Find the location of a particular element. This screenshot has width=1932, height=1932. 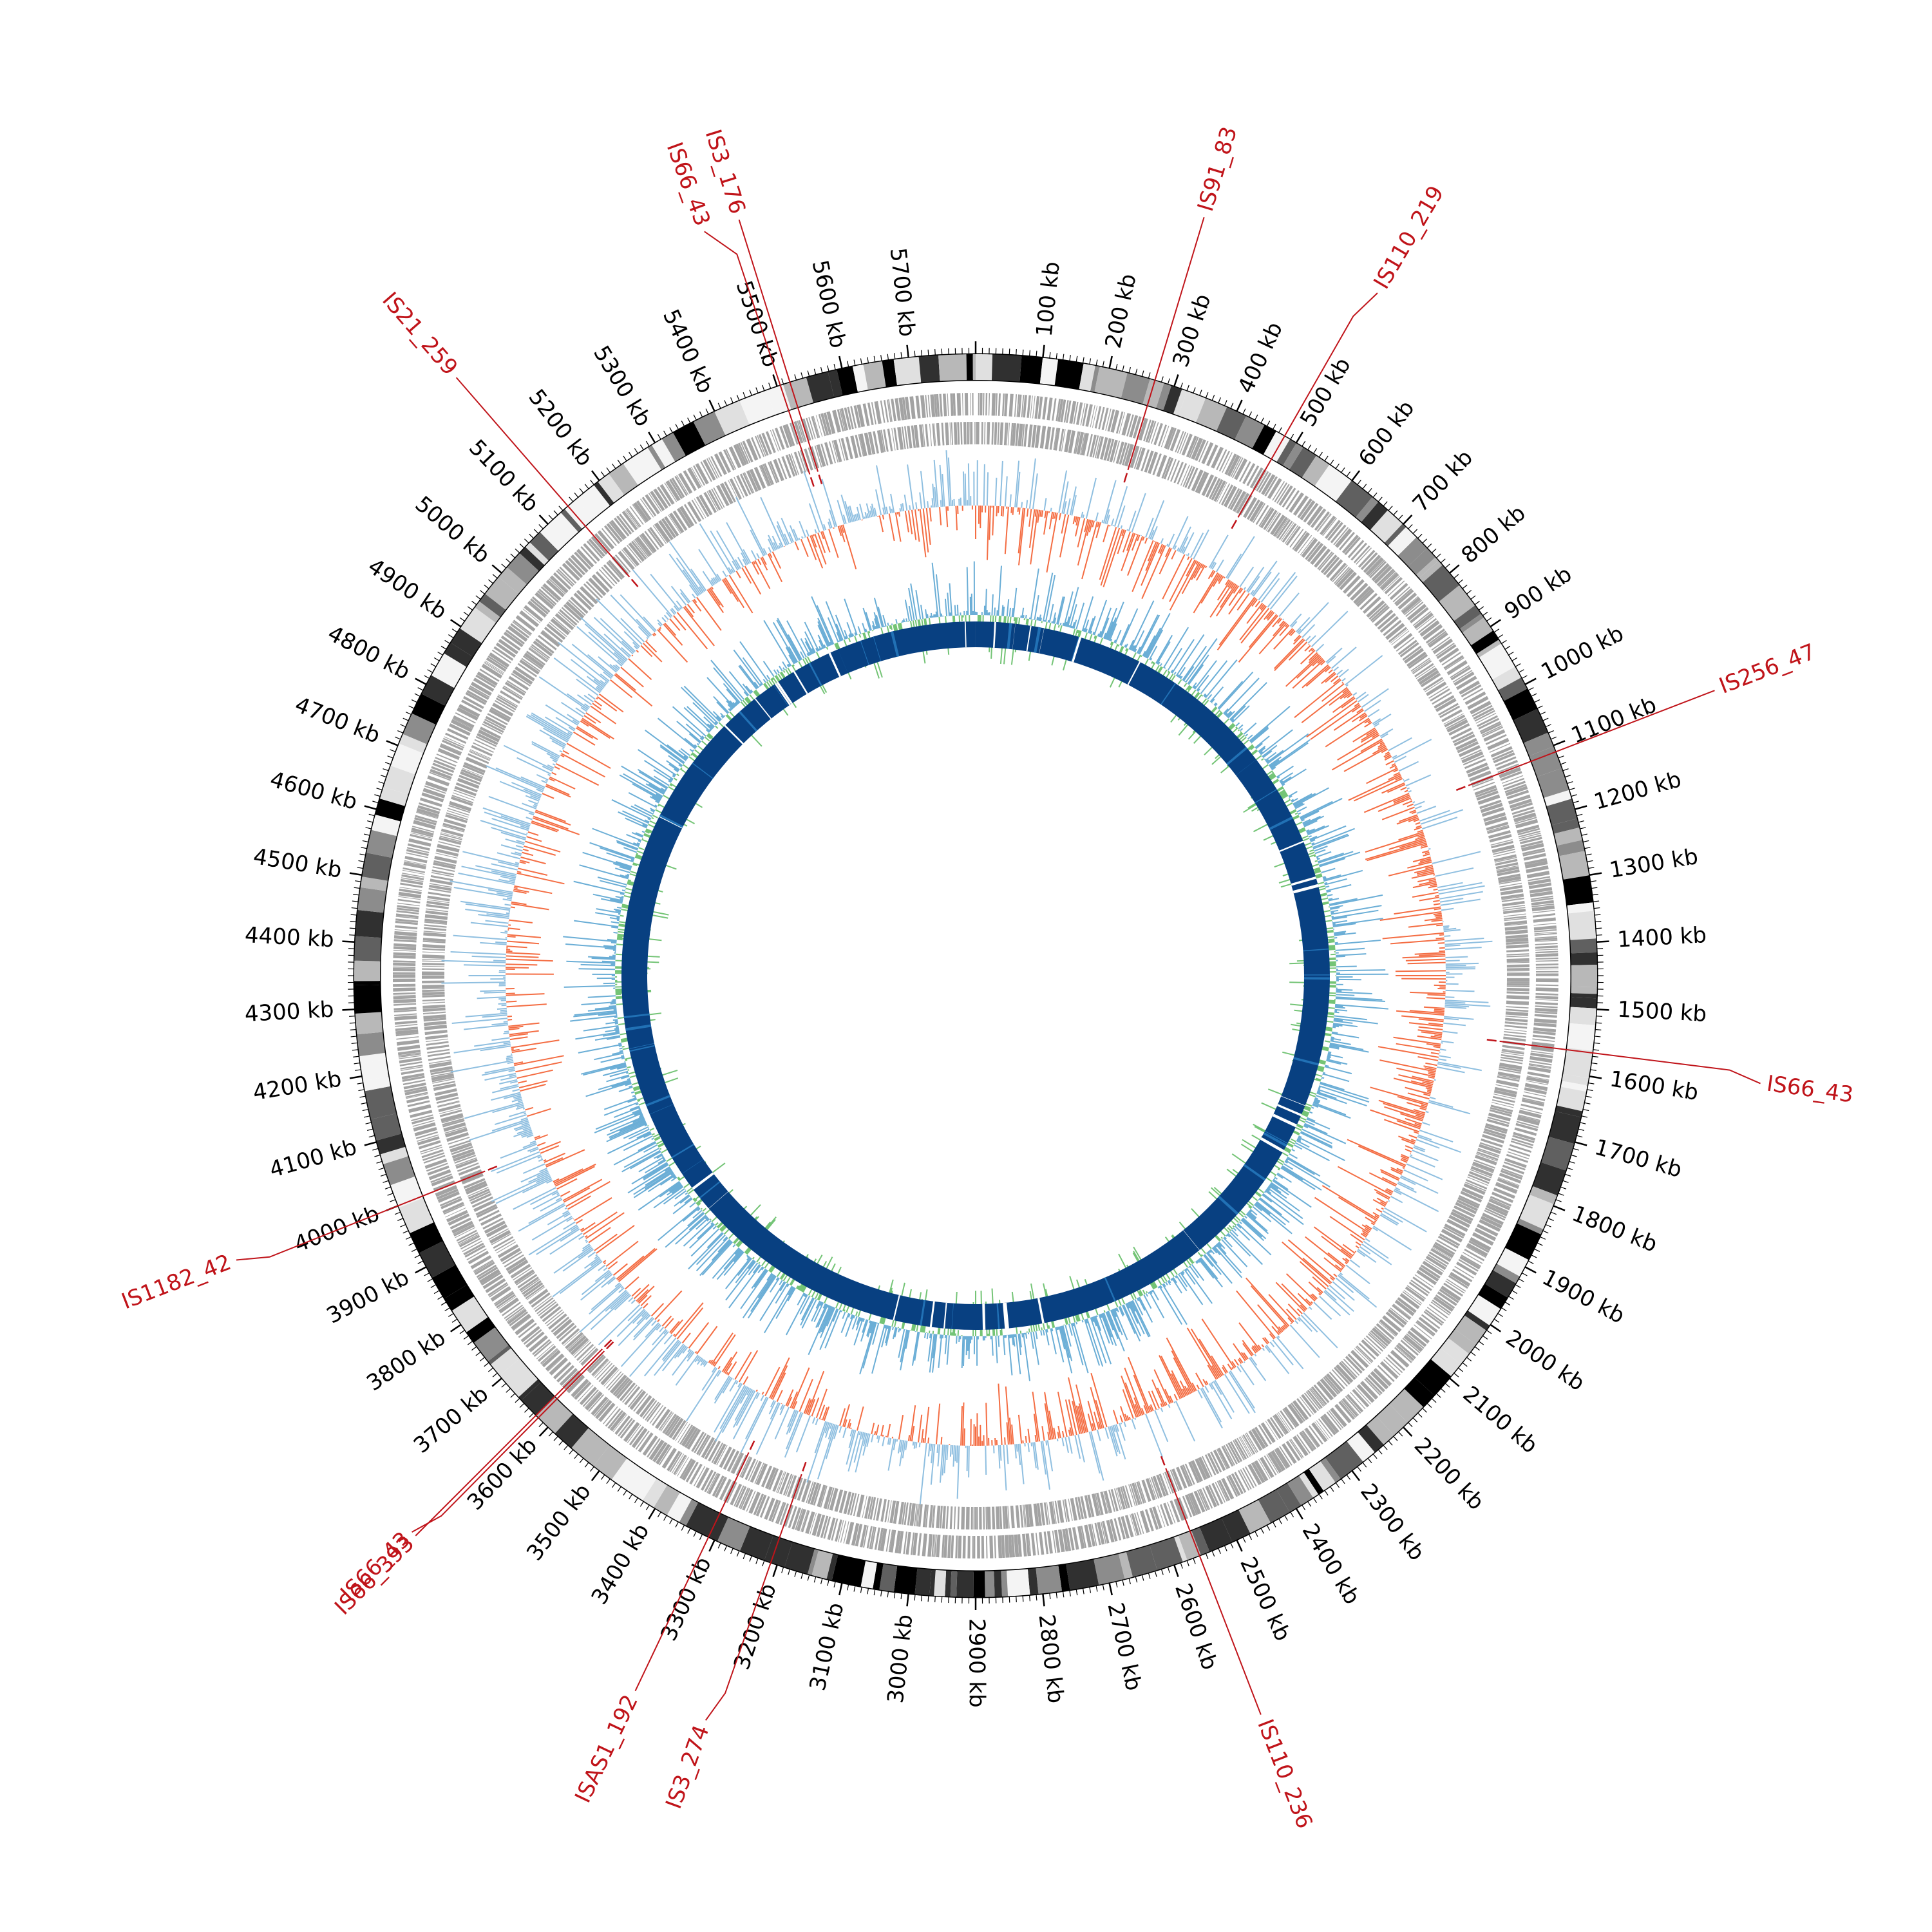

kb-tick-label: 200 kb is located at coordinates (1122, 310).